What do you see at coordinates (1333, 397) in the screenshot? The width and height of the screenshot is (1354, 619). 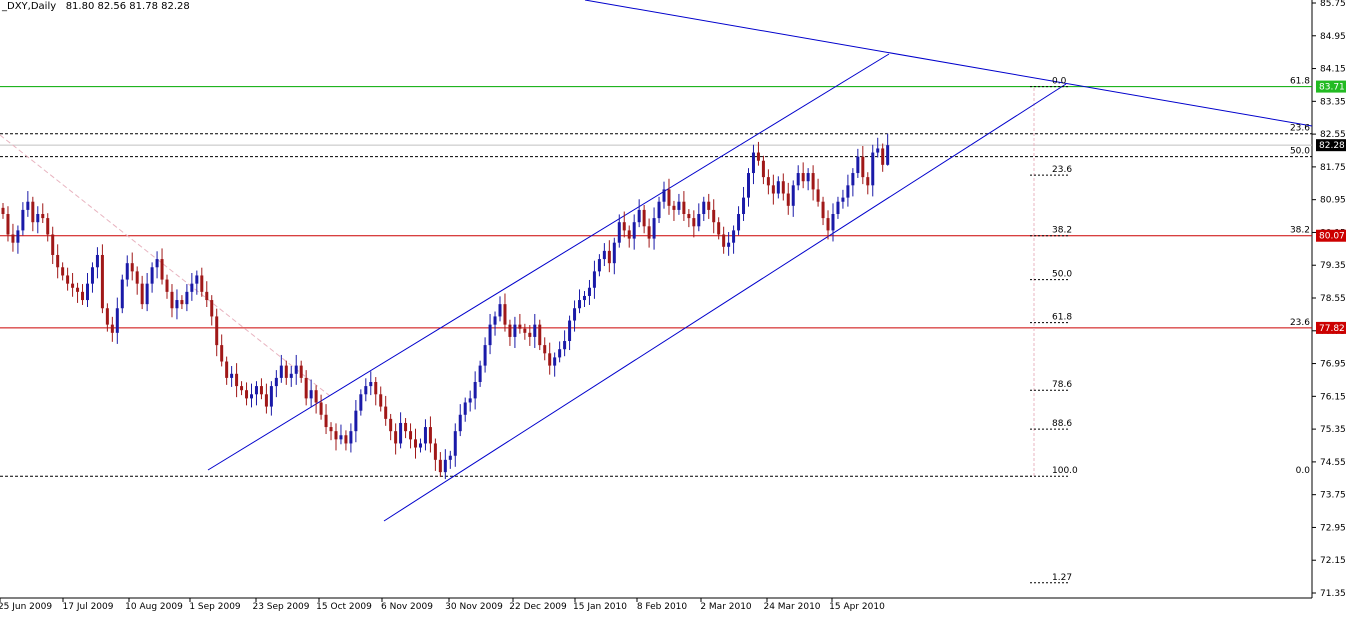 I see `y-tick-label: 76.15` at bounding box center [1333, 397].